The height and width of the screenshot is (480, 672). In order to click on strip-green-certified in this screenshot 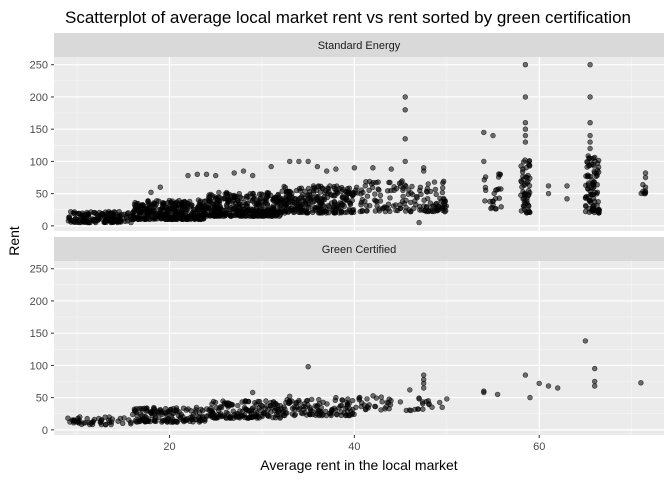, I will do `click(359, 249)`.